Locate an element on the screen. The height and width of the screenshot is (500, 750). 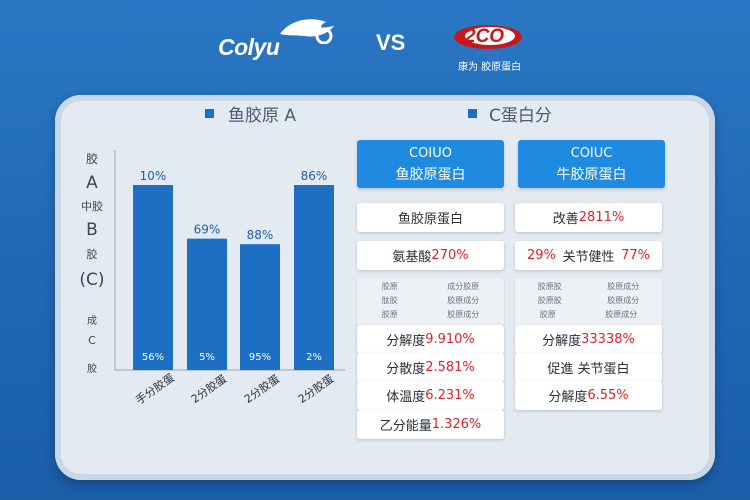
col-b-row2-left: 29% is located at coordinates (541, 255).